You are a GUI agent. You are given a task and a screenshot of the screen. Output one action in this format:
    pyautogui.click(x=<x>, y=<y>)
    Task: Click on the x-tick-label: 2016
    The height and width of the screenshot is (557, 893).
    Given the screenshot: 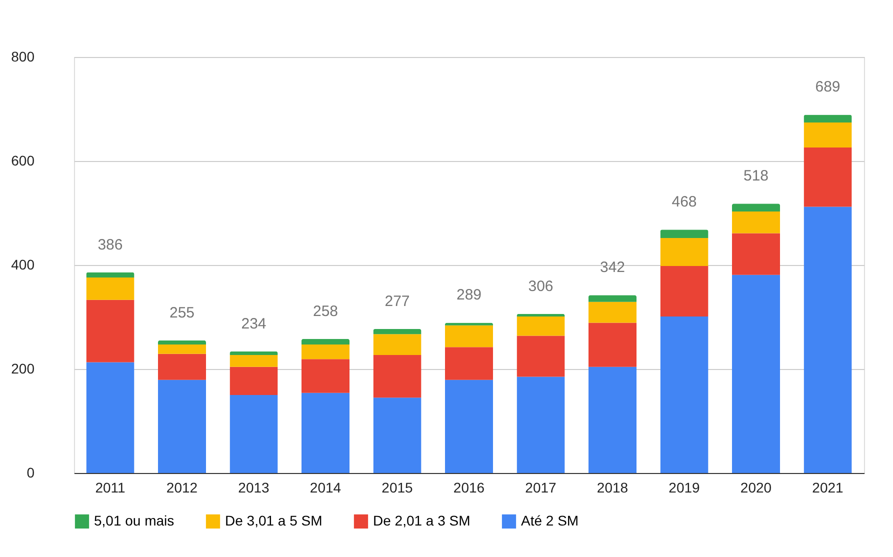 What is the action you would take?
    pyautogui.click(x=469, y=488)
    